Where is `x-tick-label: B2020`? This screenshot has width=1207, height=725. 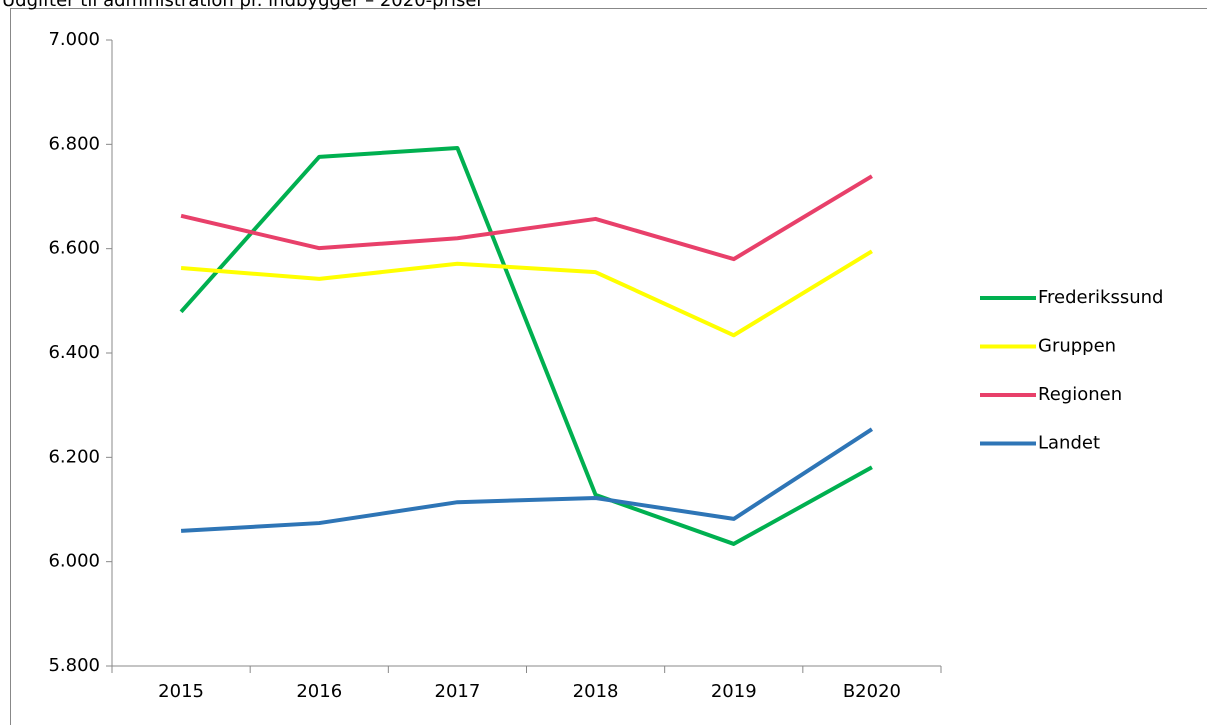
x-tick-label: B2020 is located at coordinates (872, 691).